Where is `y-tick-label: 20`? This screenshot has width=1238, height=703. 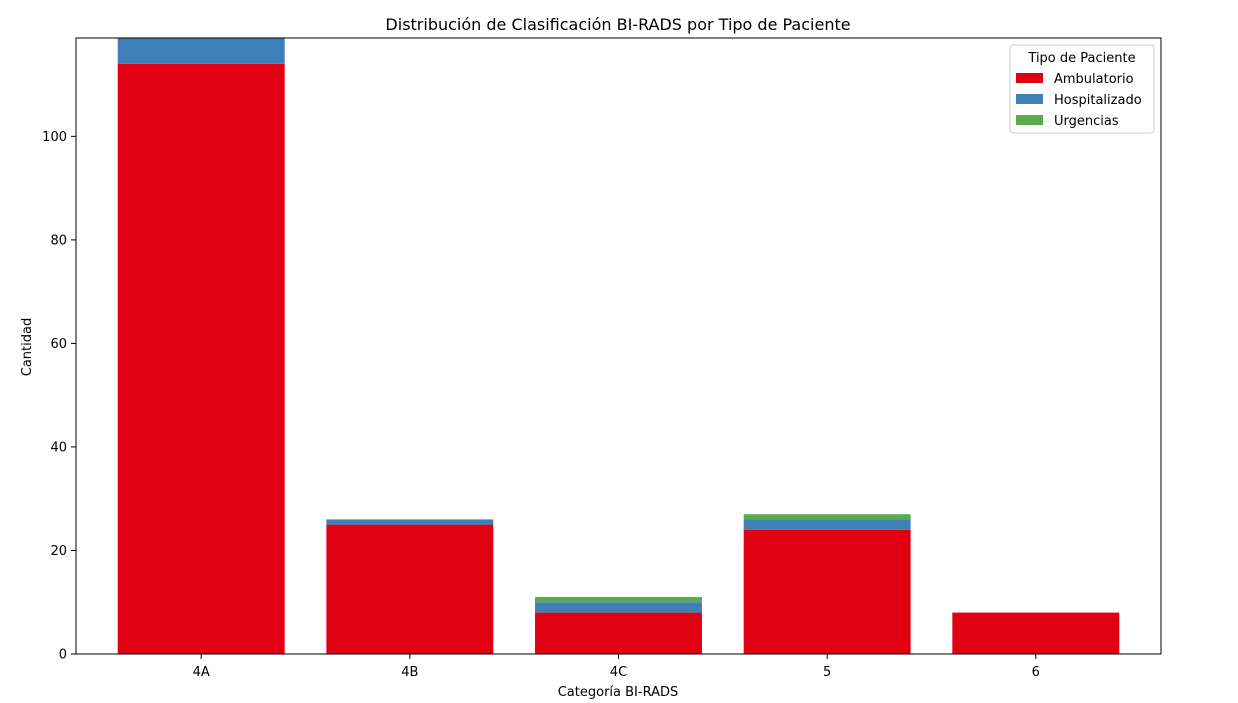 y-tick-label: 20 is located at coordinates (58, 551).